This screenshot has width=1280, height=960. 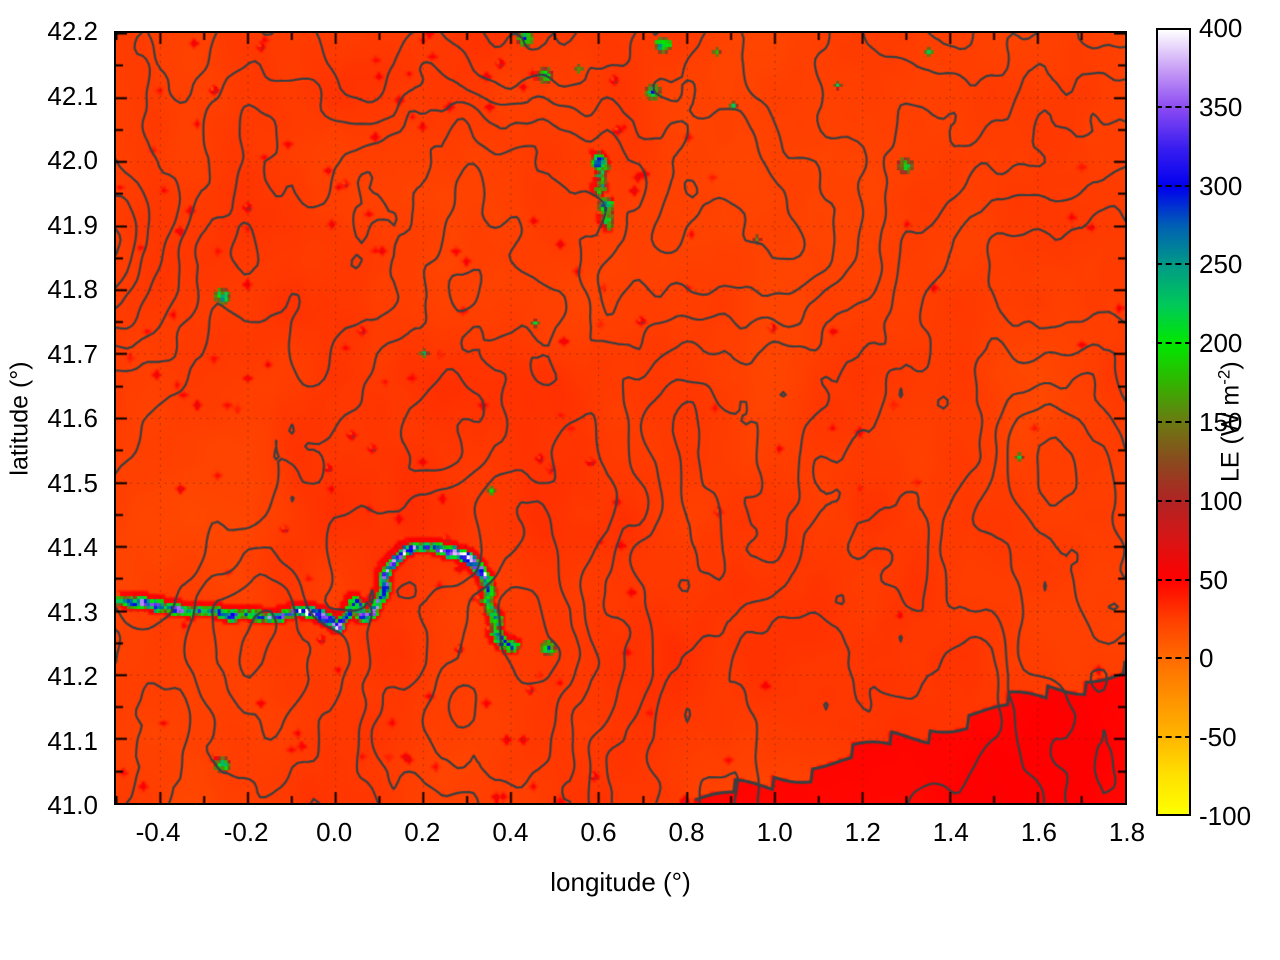 What do you see at coordinates (422, 832) in the screenshot?
I see `longitude-tick-0.2: 0.2` at bounding box center [422, 832].